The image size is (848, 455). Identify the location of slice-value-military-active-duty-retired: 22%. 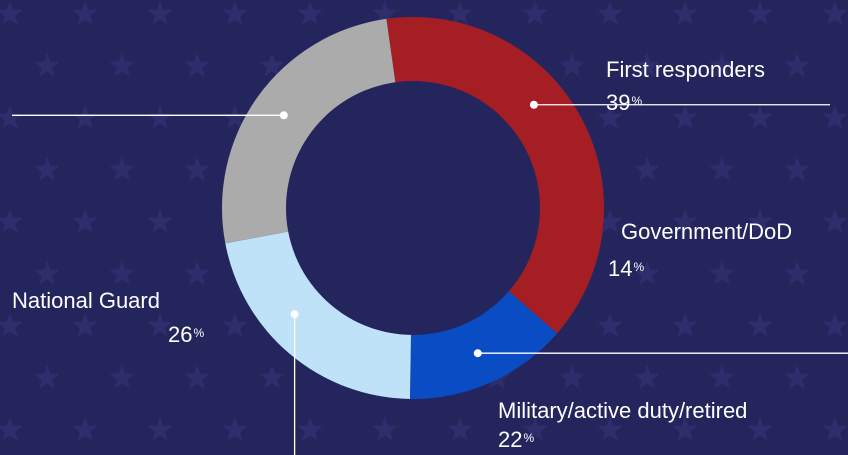
(516, 440).